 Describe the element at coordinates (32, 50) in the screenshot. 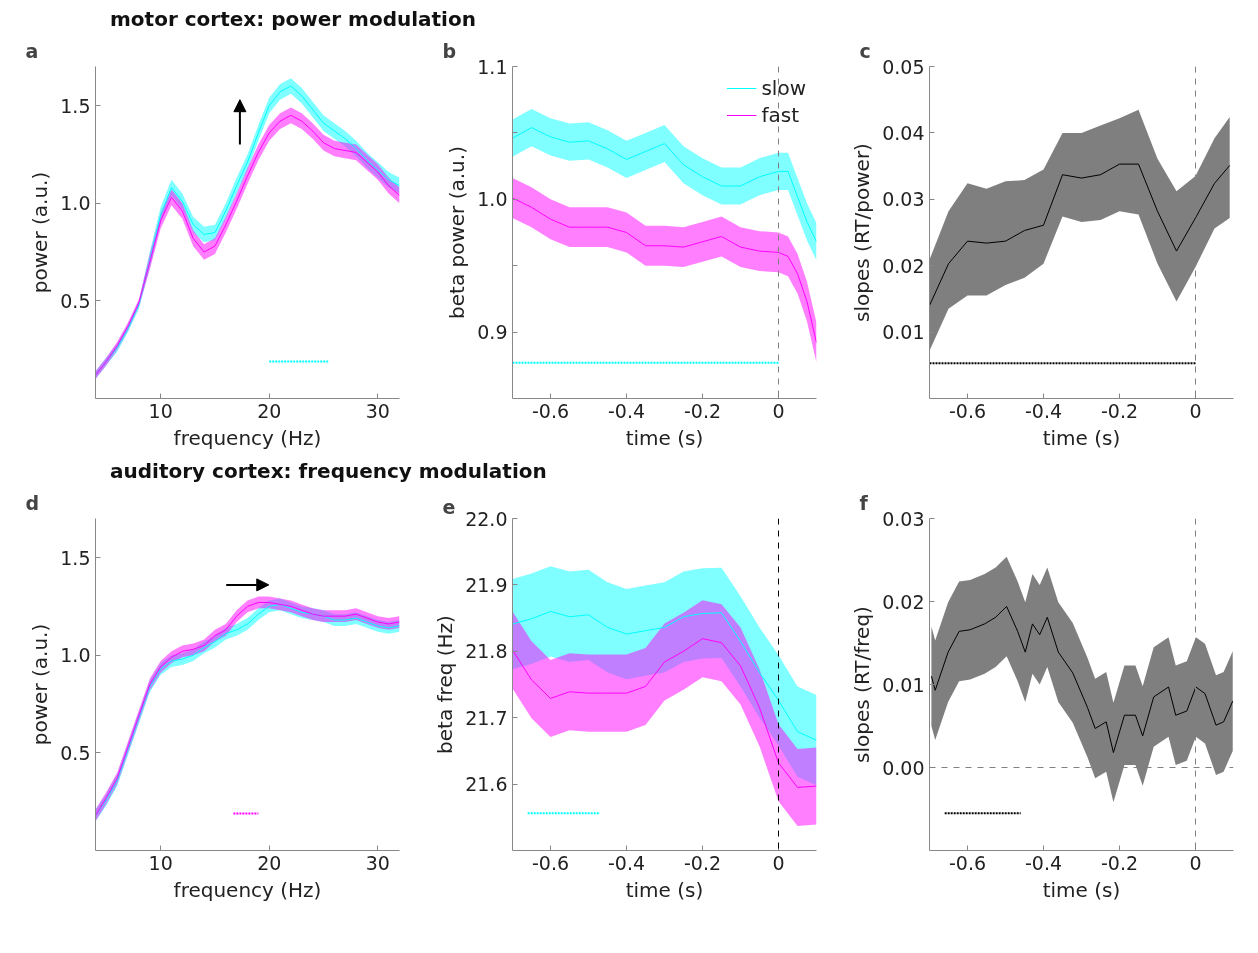

I see `chart-subtitle: a` at that location.